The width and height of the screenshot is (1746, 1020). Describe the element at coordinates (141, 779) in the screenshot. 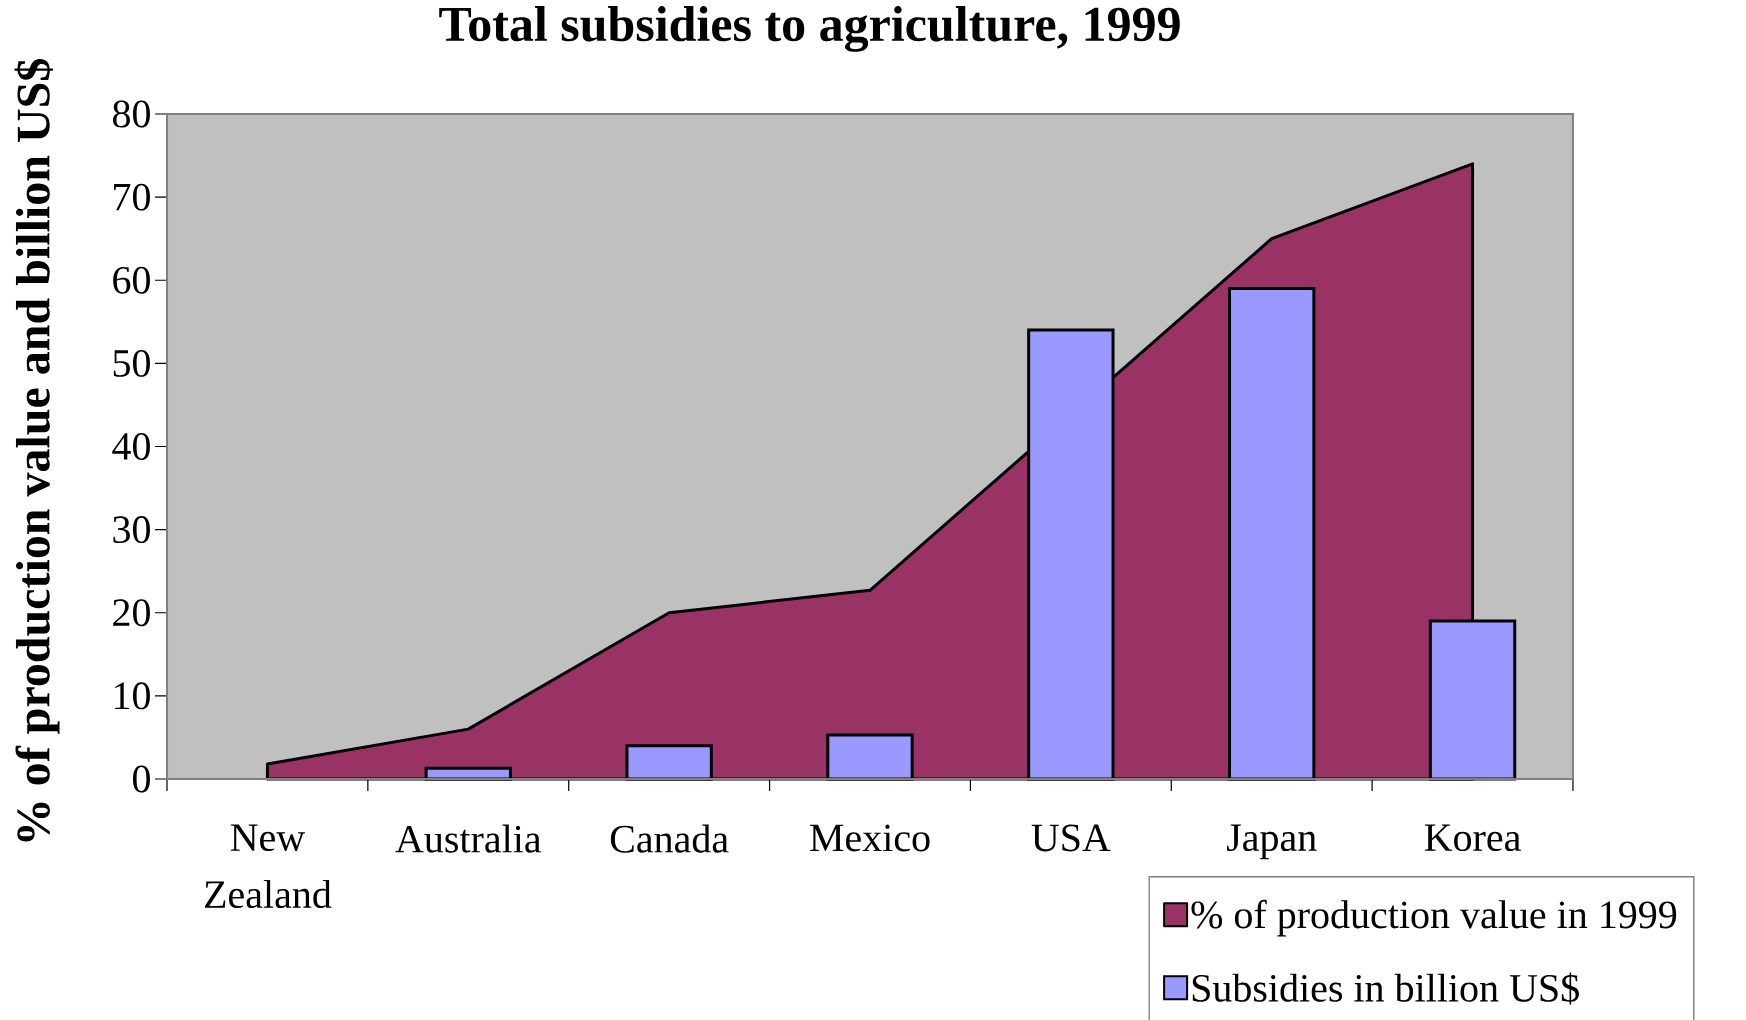

I see `y-tick-label: 0` at that location.